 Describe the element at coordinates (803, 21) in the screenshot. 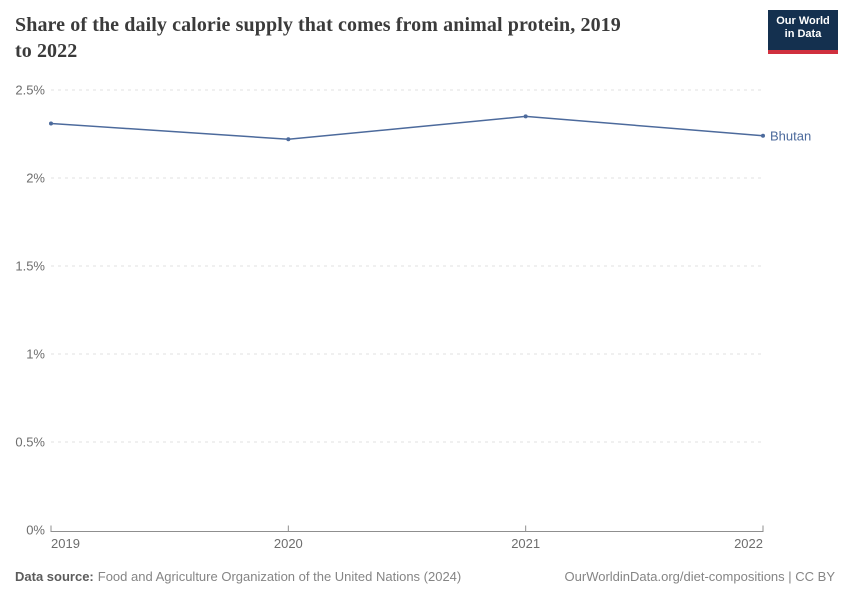

I see `owid-logo-text-line1: Our World` at that location.